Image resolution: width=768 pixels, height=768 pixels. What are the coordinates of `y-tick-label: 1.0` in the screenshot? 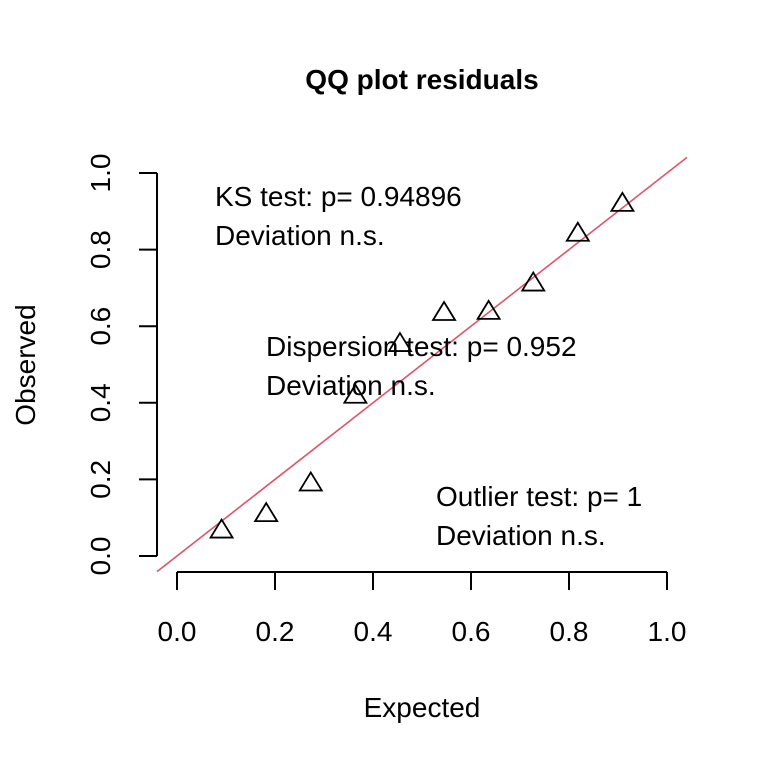 It's located at (100, 173).